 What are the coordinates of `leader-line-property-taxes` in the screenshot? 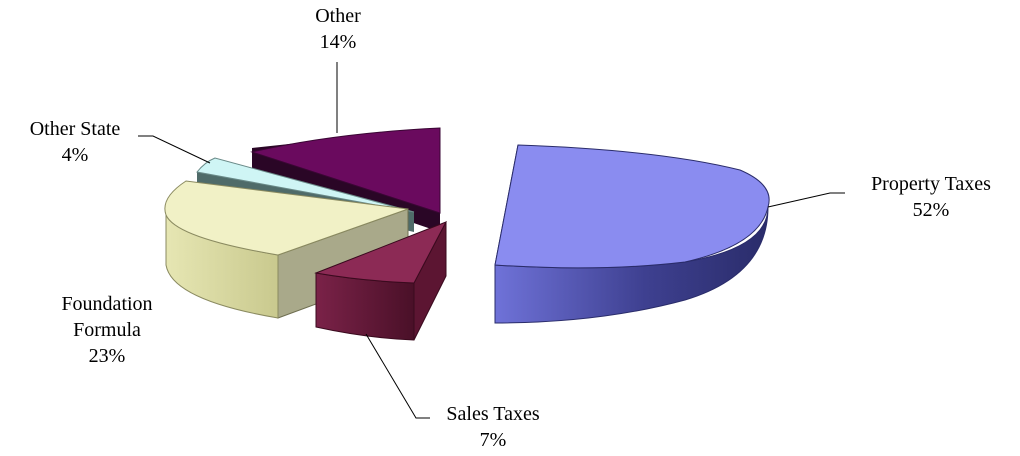 It's located at (806, 200).